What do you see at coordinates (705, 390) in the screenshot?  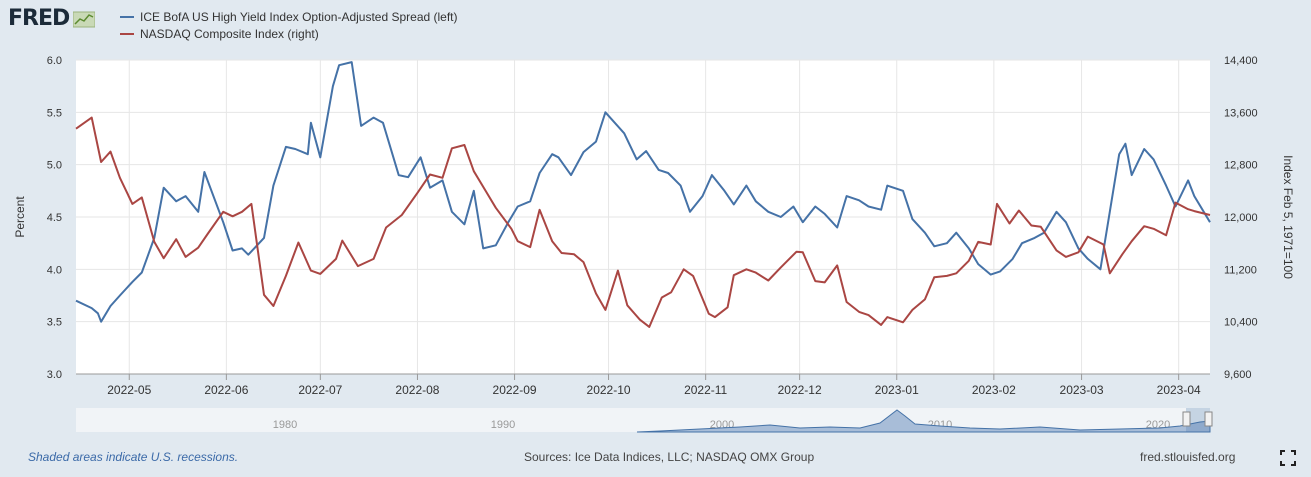 I see `x-tick-label: 2022-11` at bounding box center [705, 390].